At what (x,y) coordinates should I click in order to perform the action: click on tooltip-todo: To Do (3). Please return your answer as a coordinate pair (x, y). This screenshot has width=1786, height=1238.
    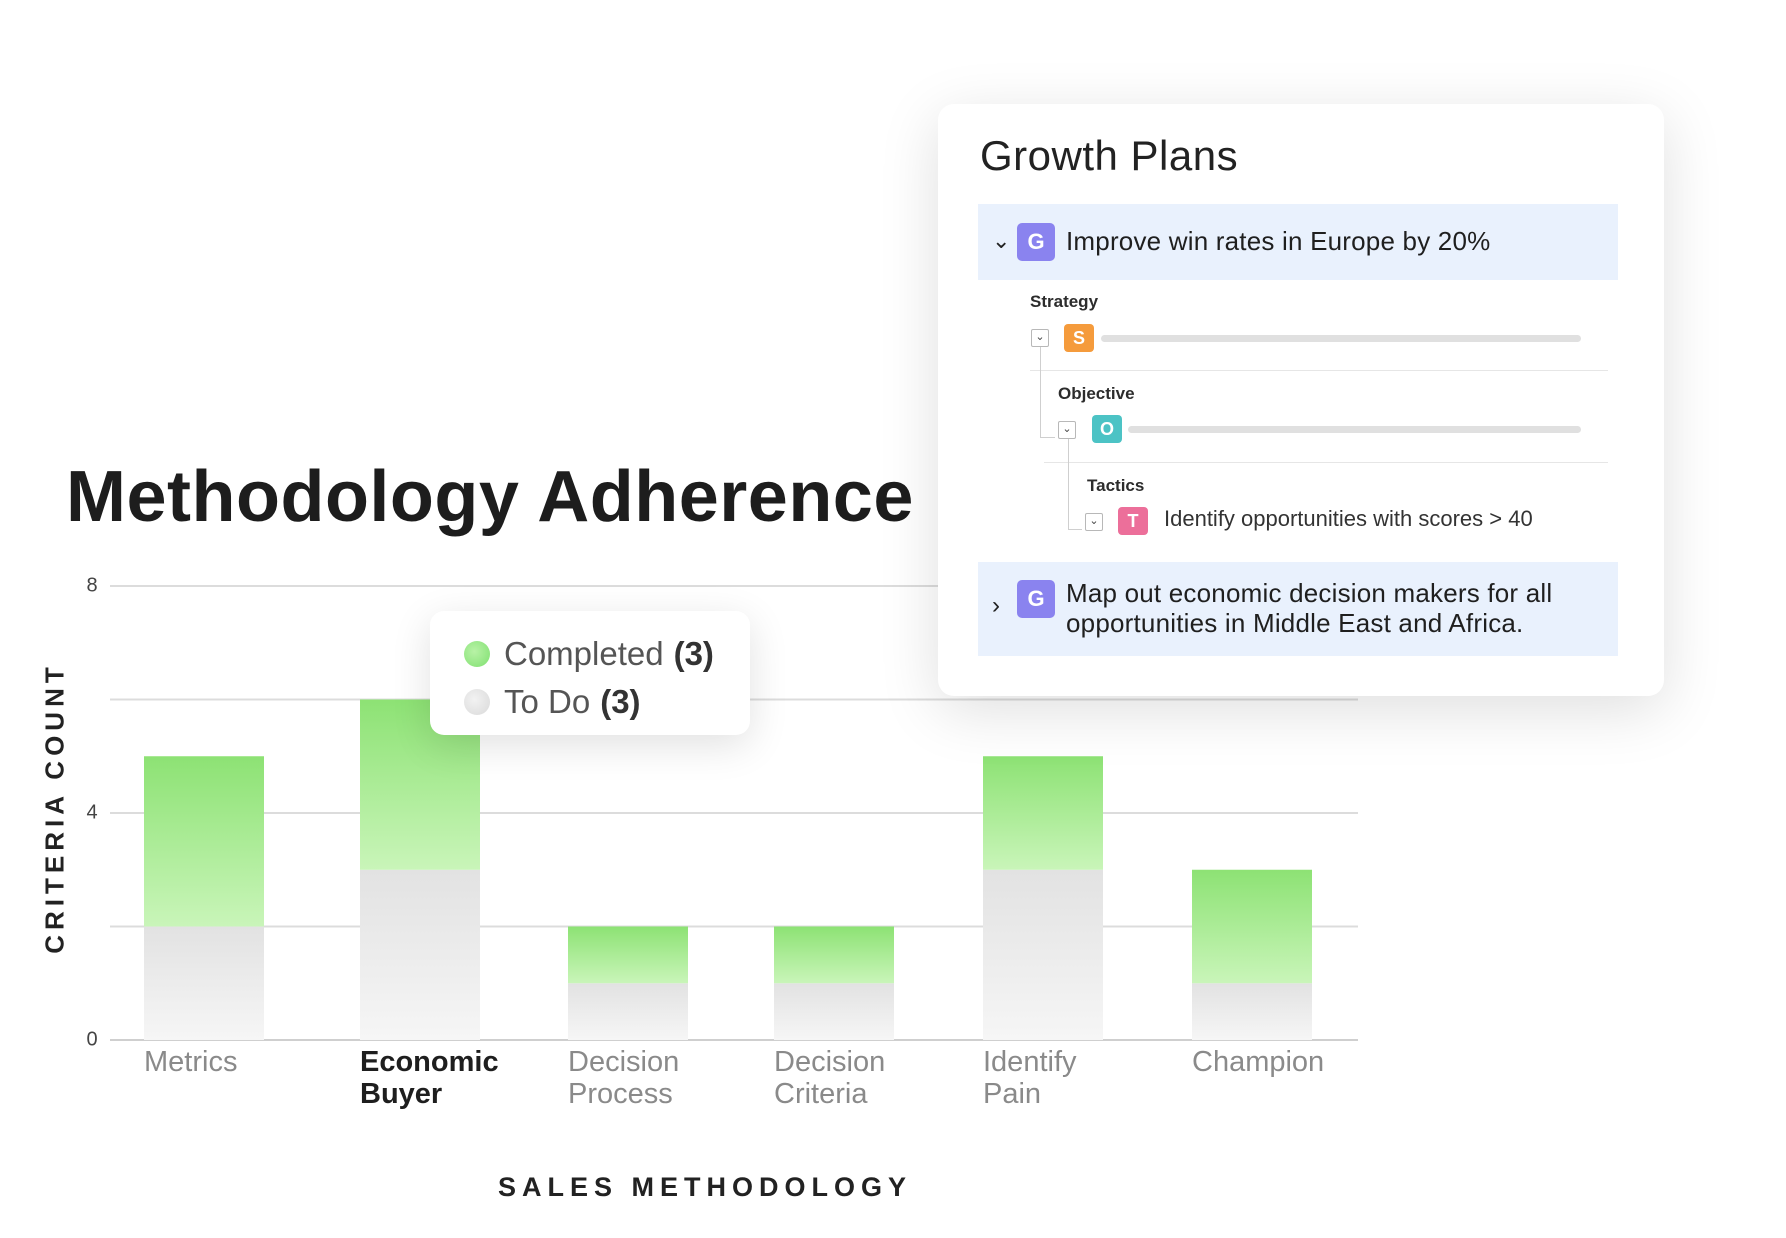
    Looking at the image, I should click on (552, 702).